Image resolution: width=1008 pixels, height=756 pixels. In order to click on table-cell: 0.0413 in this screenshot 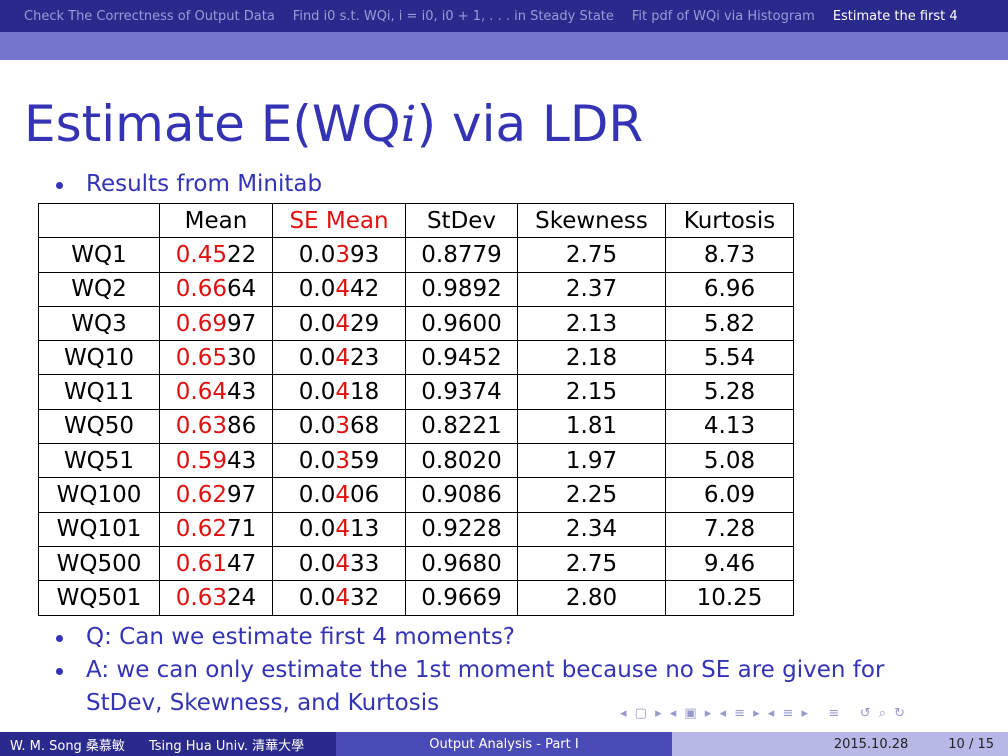, I will do `click(339, 529)`.